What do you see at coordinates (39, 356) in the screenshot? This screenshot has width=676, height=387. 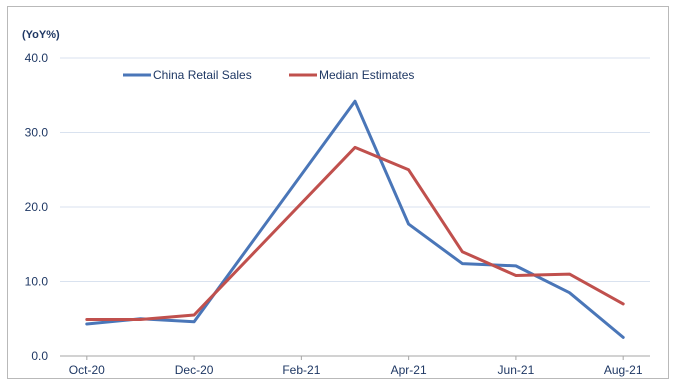 I see `y-tick-label: 0.0` at bounding box center [39, 356].